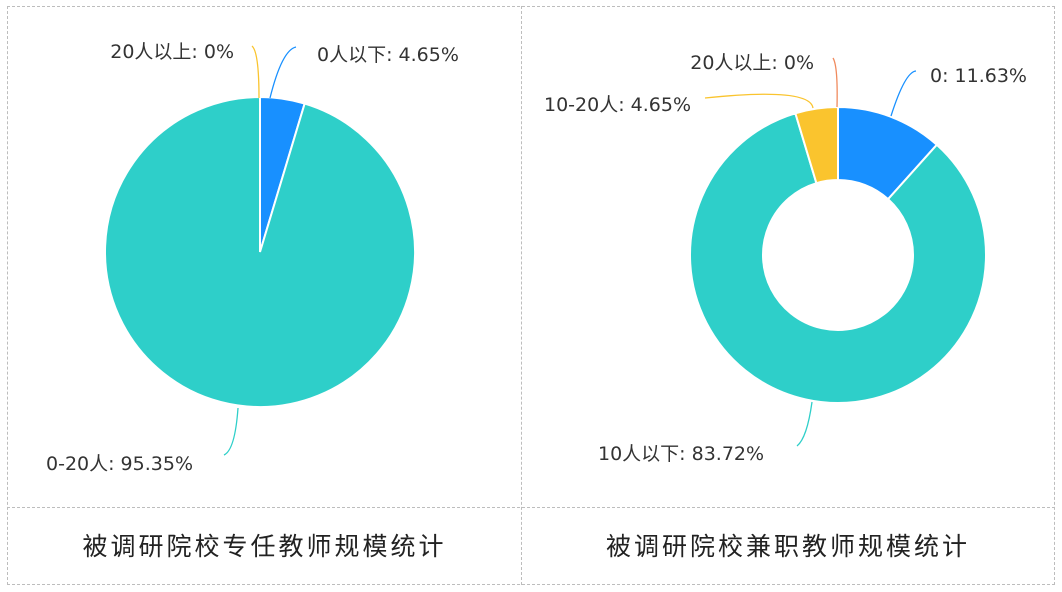 The image size is (1062, 592). What do you see at coordinates (617, 105) in the screenshot?
I see `slice-label: 10-20人: 4.65%` at bounding box center [617, 105].